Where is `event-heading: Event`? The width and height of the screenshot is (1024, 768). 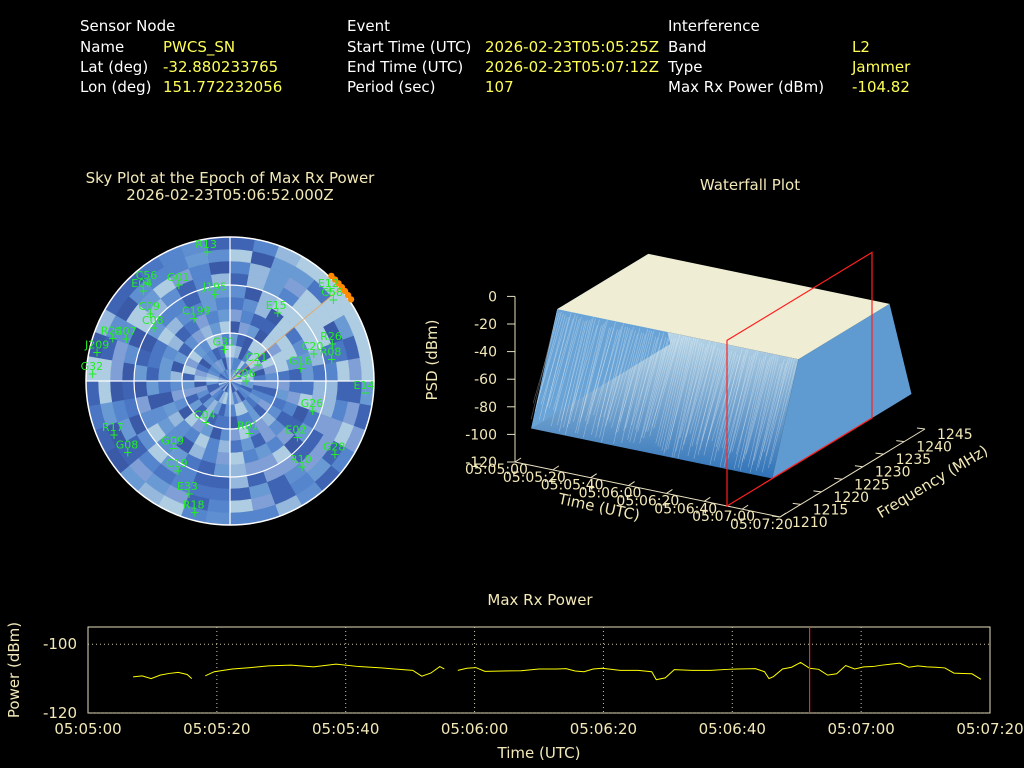
event-heading: Event is located at coordinates (368, 26).